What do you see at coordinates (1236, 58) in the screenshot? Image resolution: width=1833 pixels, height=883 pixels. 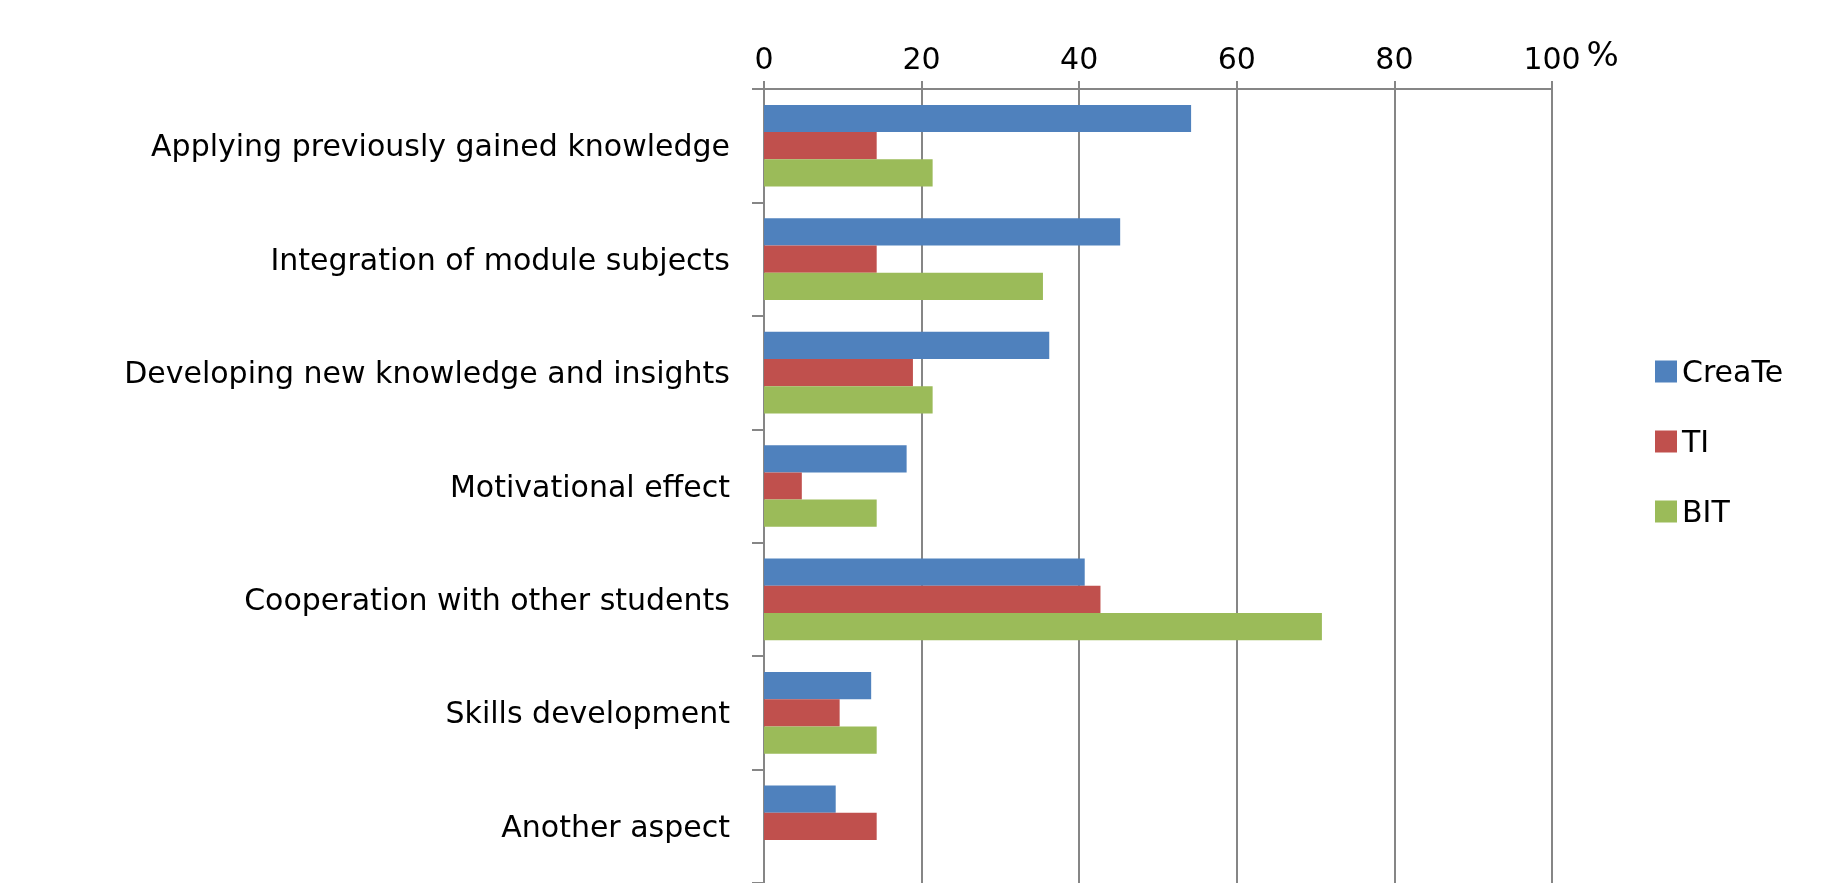 I see `x-tick-label: 60` at bounding box center [1236, 58].